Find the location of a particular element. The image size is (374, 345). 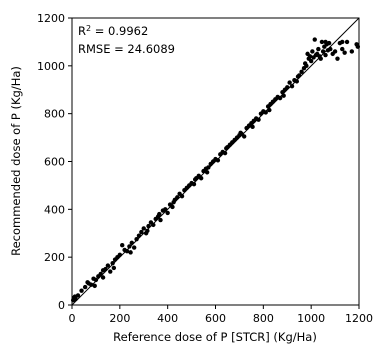

y-tick-label: 200 is located at coordinates (54, 257).